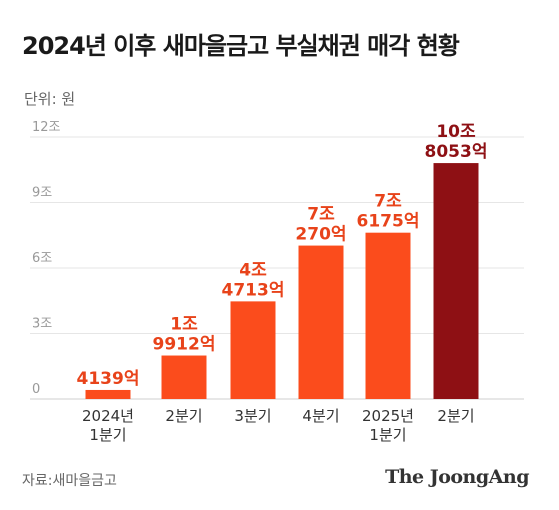  I want to click on y-axis-ticks: 0 3조 6조 9조 12조, so click(46, 258).